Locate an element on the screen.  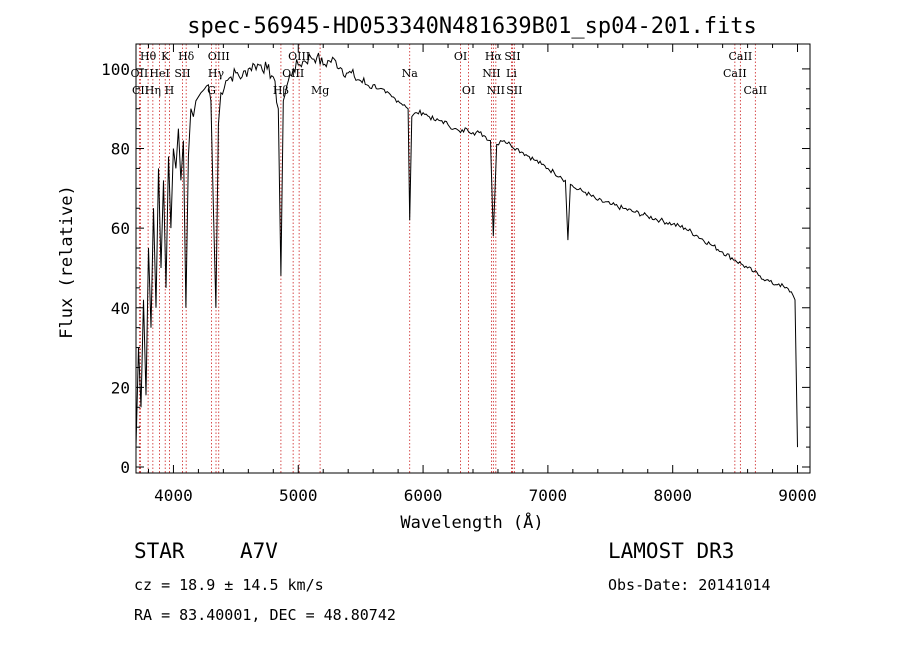
obs-date: Obs-Date: 20141014 is located at coordinates (689, 585).